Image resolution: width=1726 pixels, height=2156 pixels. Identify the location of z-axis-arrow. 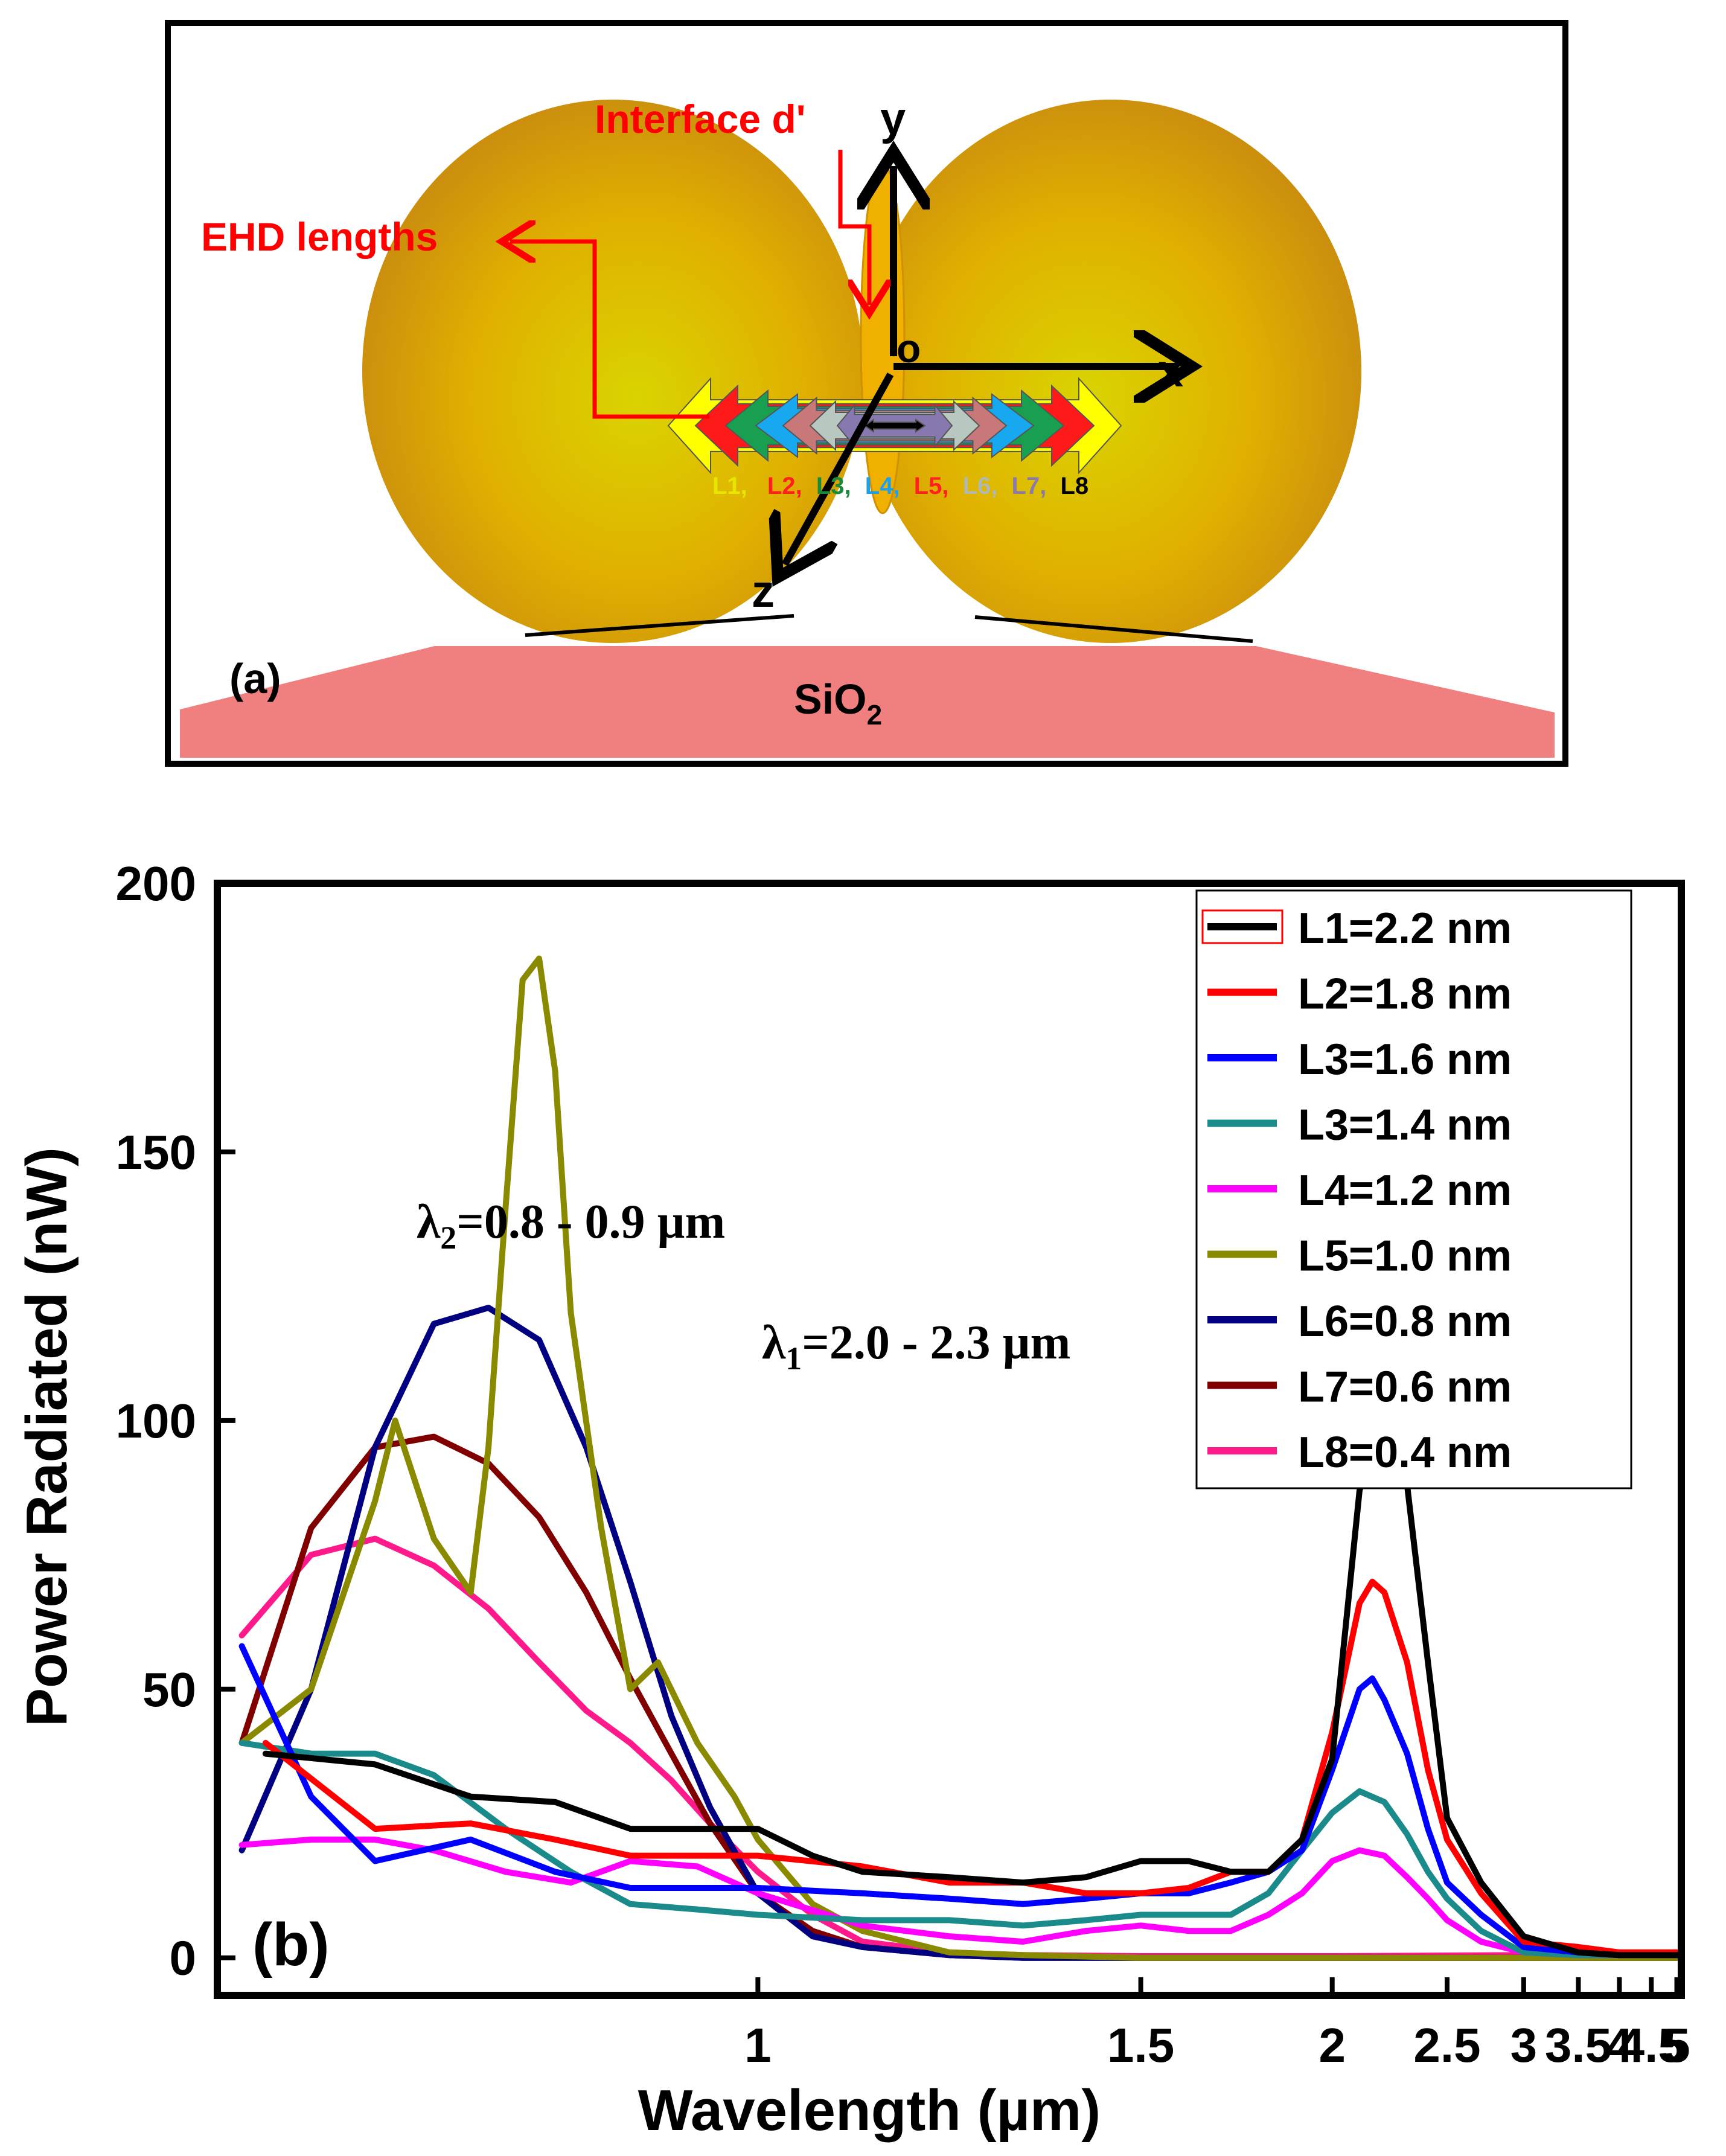
(839, 469).